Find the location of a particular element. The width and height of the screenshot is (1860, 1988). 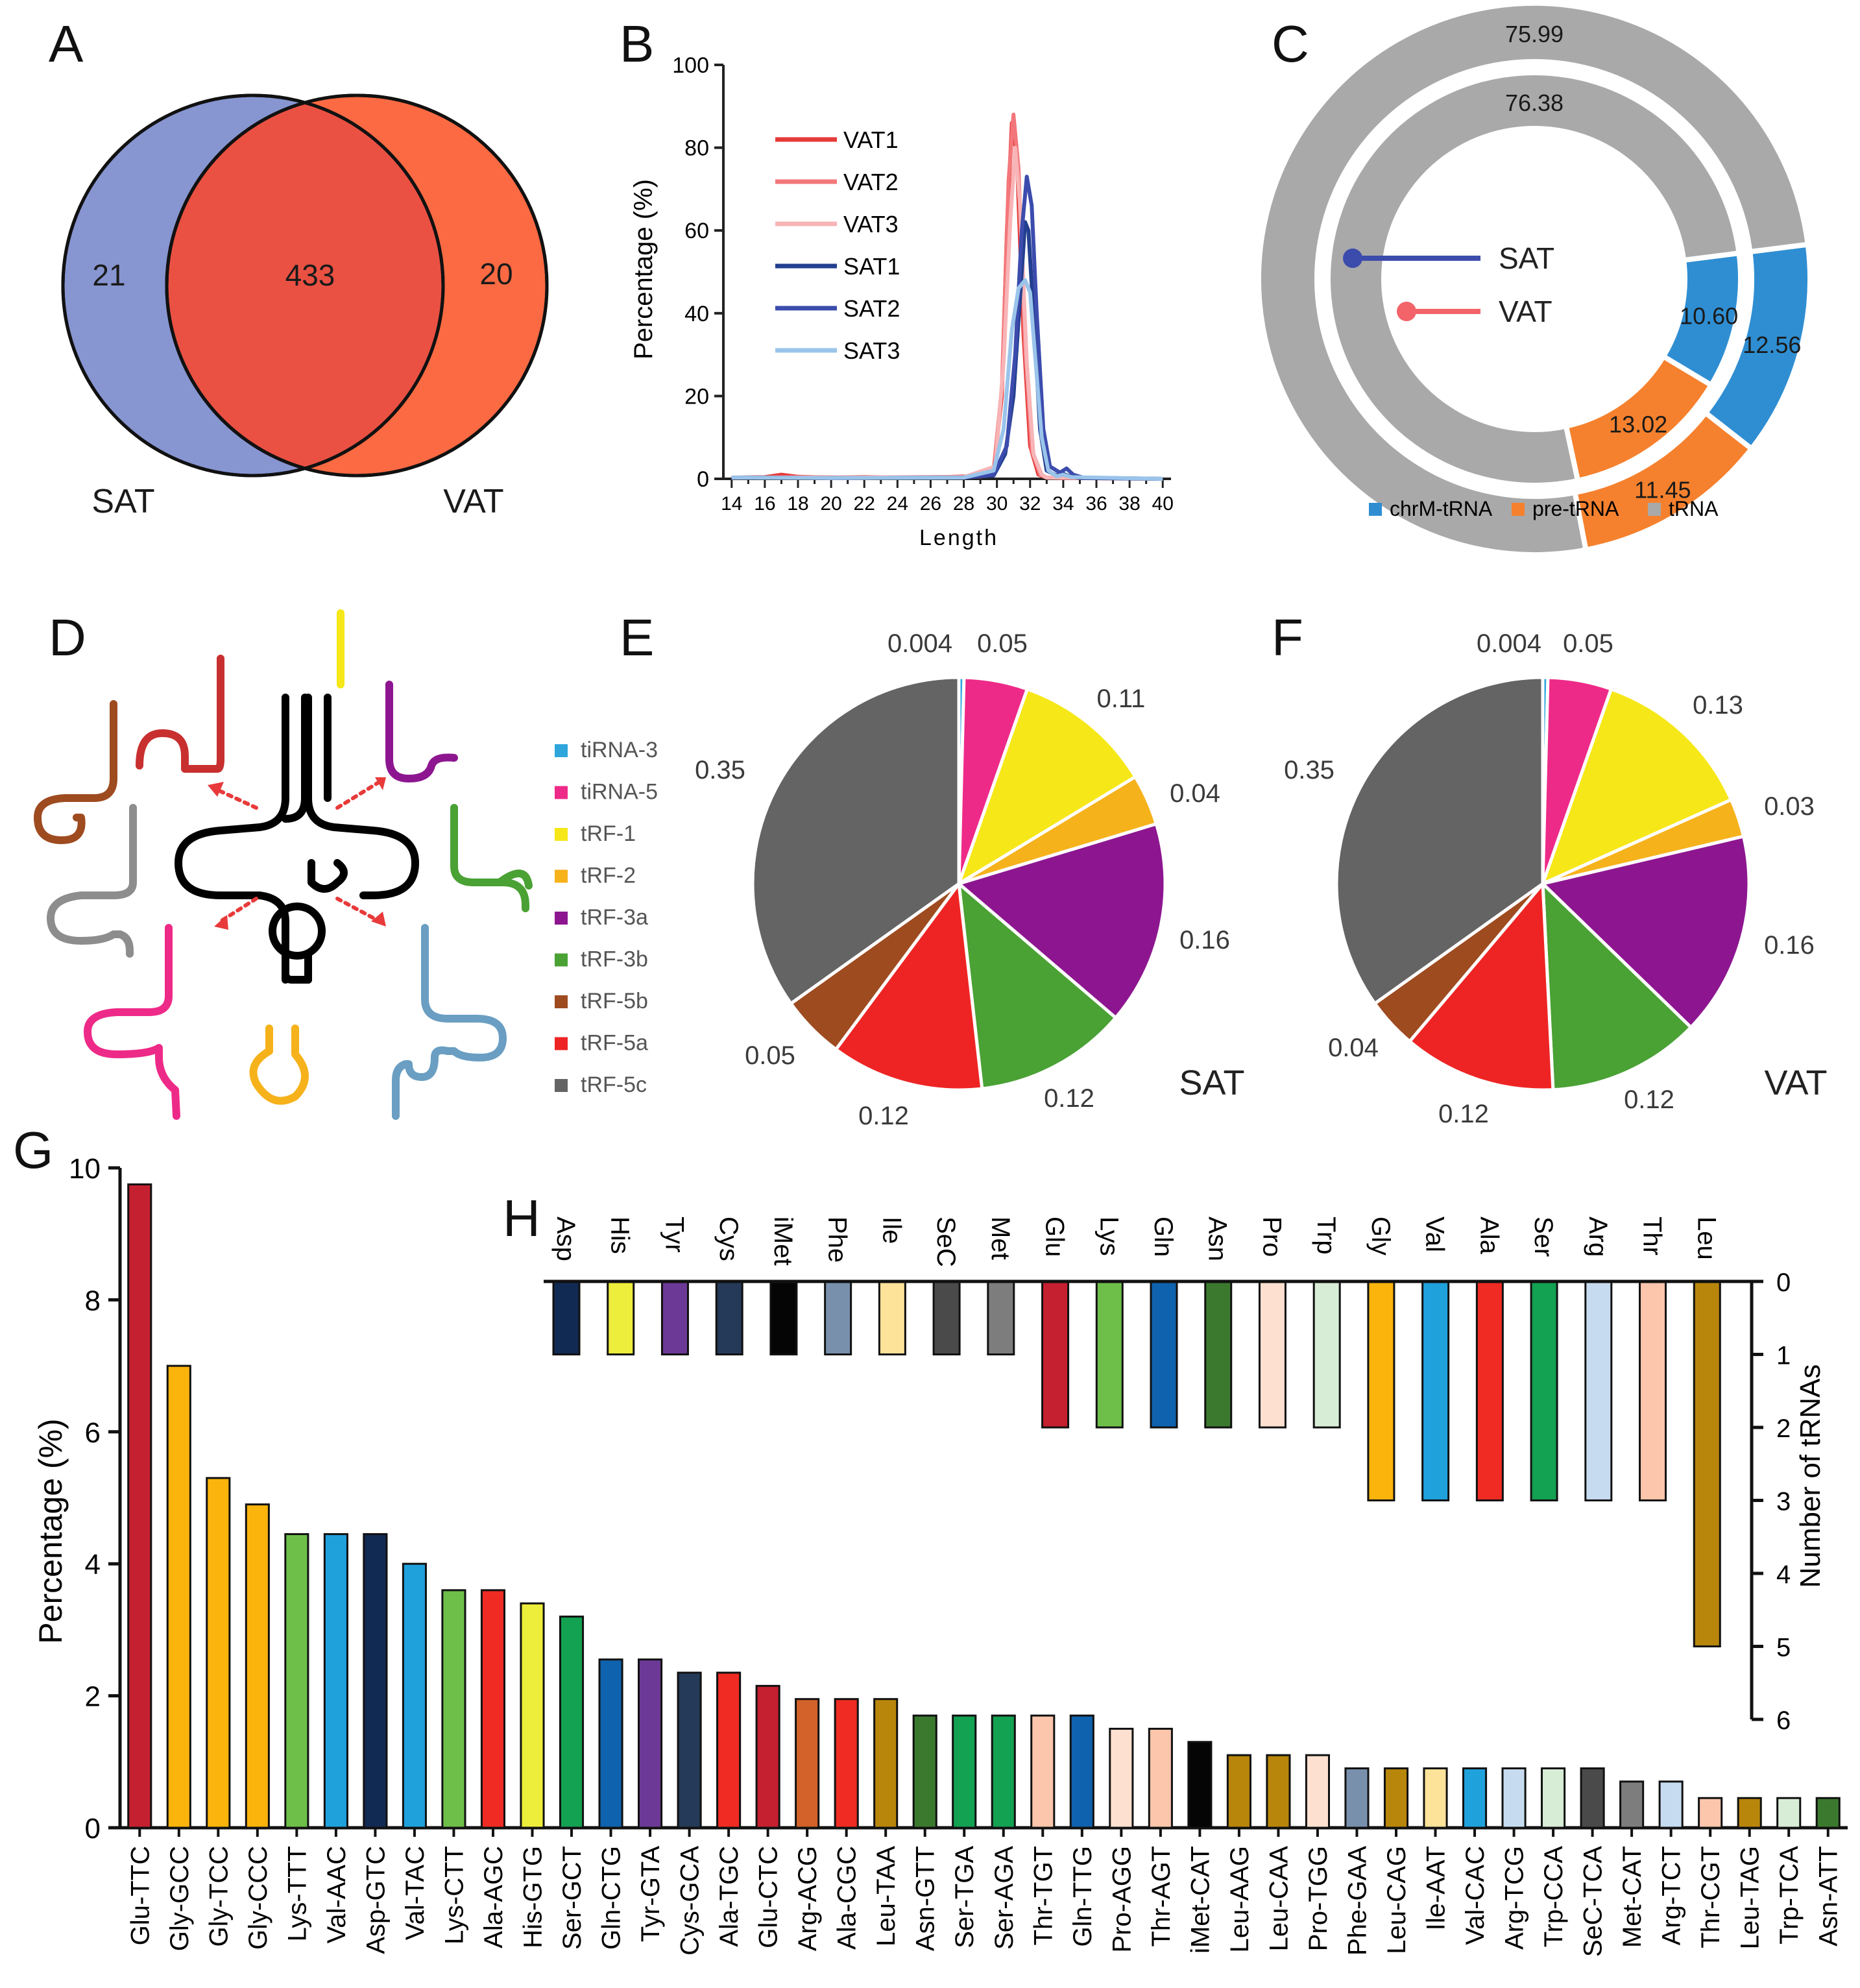

h-y-tick-label: 5 is located at coordinates (1783, 1648).